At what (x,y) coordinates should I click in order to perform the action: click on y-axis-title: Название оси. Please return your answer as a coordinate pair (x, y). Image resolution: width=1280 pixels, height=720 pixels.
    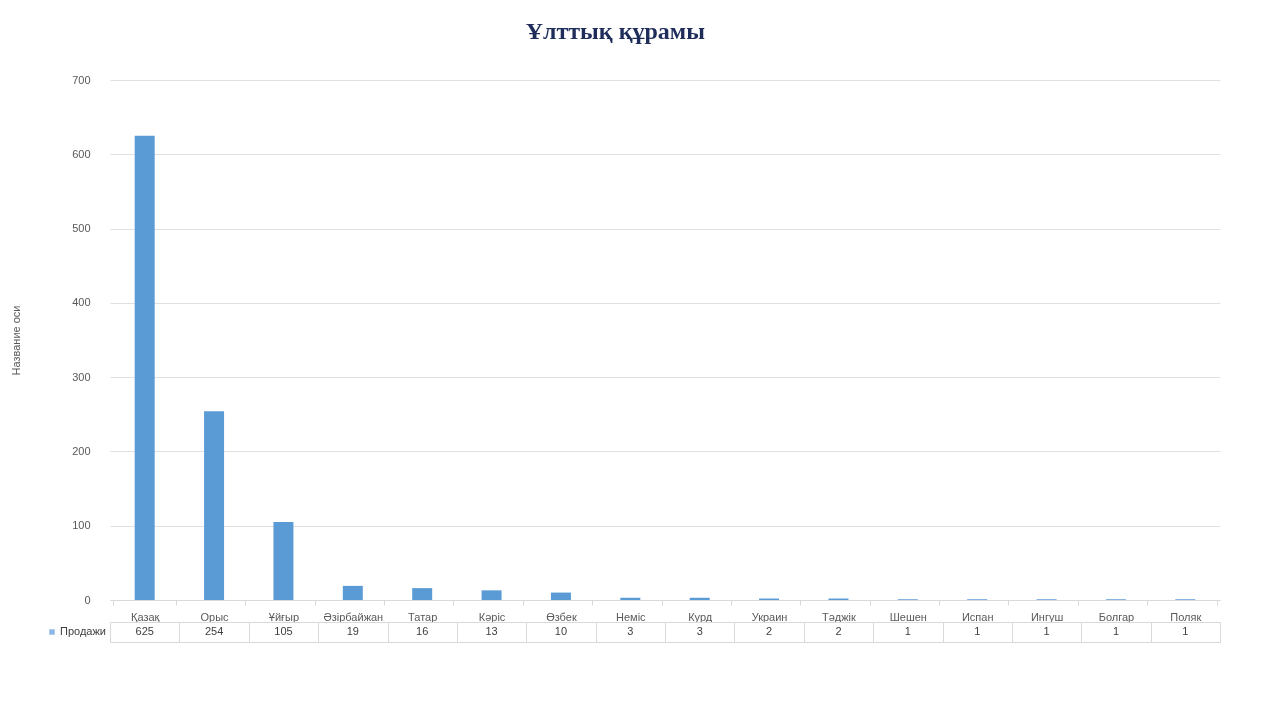
    Looking at the image, I should click on (16, 340).